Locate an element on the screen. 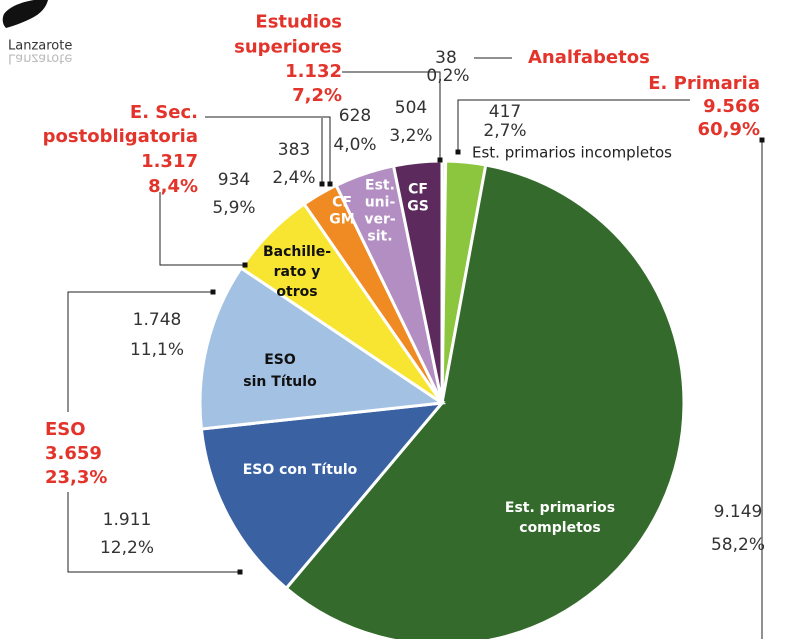 This screenshot has height=639, width=790. value-label: 383 is located at coordinates (294, 150).